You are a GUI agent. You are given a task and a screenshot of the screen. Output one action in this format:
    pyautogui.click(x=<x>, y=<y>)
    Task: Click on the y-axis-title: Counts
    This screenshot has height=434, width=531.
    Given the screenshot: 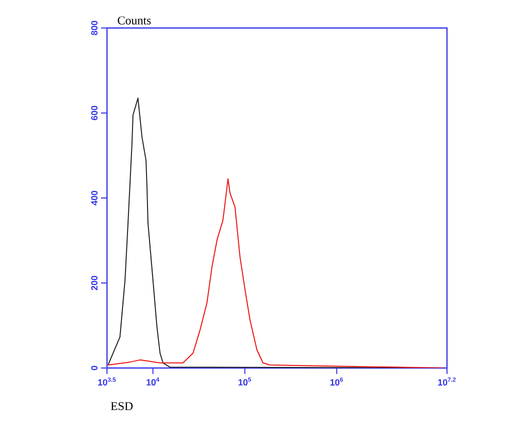 What is the action you would take?
    pyautogui.click(x=134, y=20)
    